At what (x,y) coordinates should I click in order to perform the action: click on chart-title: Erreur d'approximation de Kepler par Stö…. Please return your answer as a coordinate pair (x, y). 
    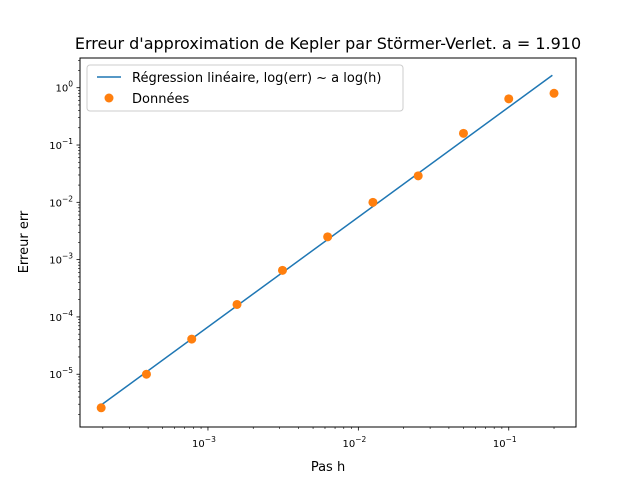
    Looking at the image, I should click on (328, 43).